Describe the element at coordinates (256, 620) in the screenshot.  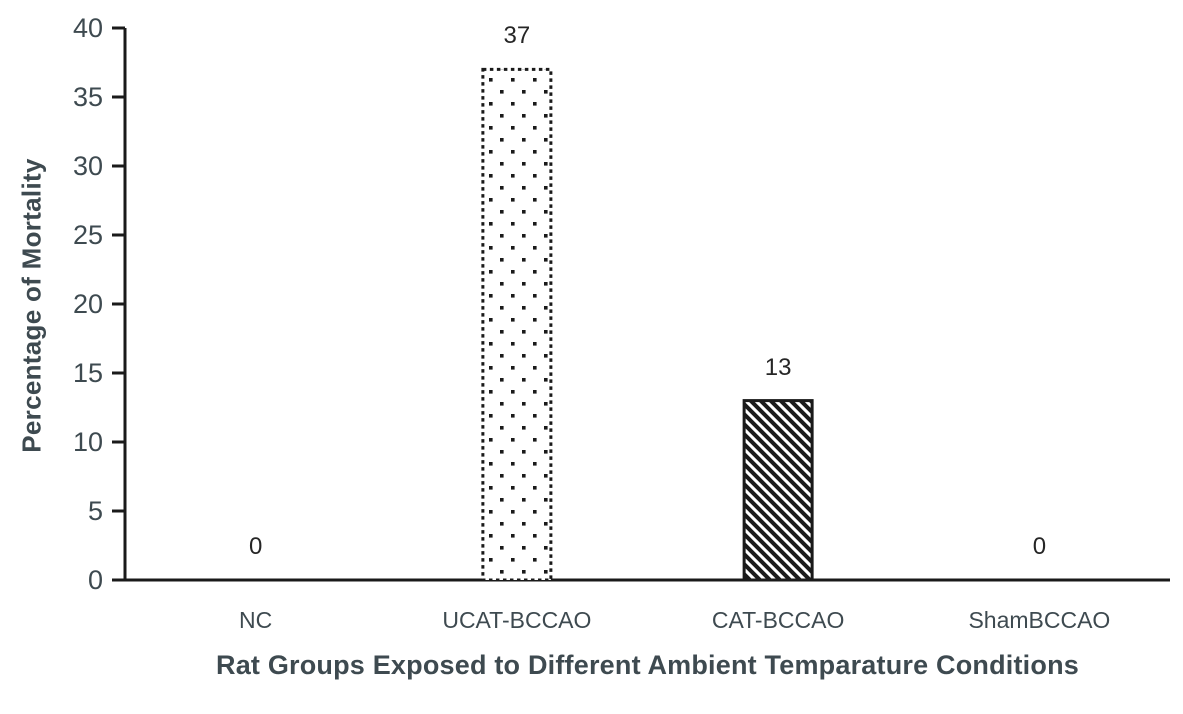
I see `x-category-label-nc: NC` at that location.